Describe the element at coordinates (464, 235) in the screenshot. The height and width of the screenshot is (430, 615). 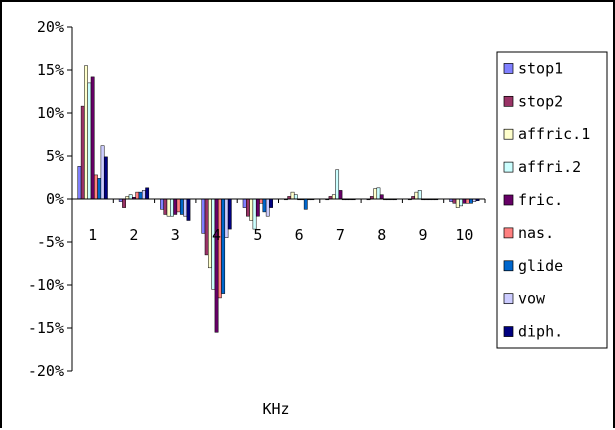
I see `x-tick-label: 10` at that location.